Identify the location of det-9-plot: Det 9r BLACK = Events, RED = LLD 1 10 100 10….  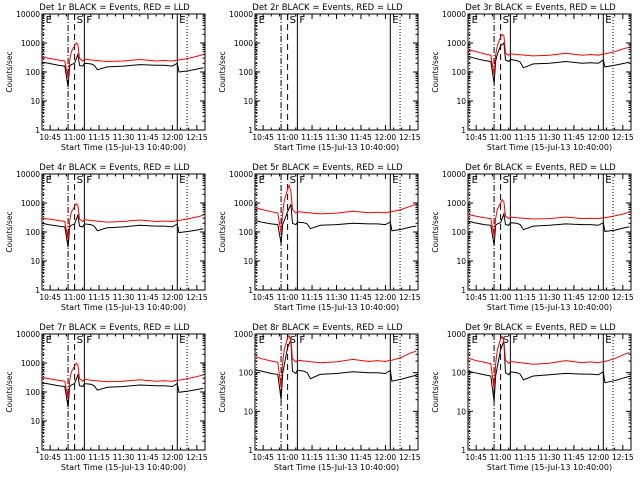
(532, 397).